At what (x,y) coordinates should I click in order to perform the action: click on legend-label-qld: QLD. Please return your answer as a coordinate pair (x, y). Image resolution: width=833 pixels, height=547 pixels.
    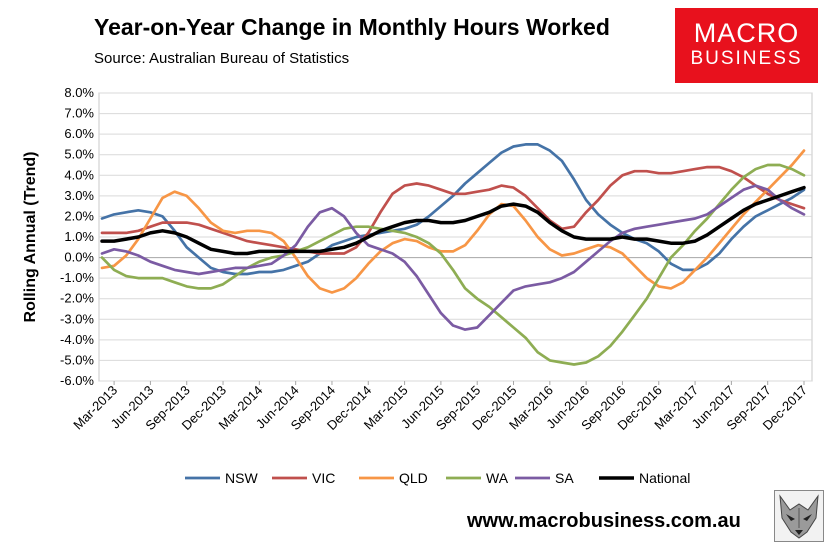
    Looking at the image, I should click on (413, 478).